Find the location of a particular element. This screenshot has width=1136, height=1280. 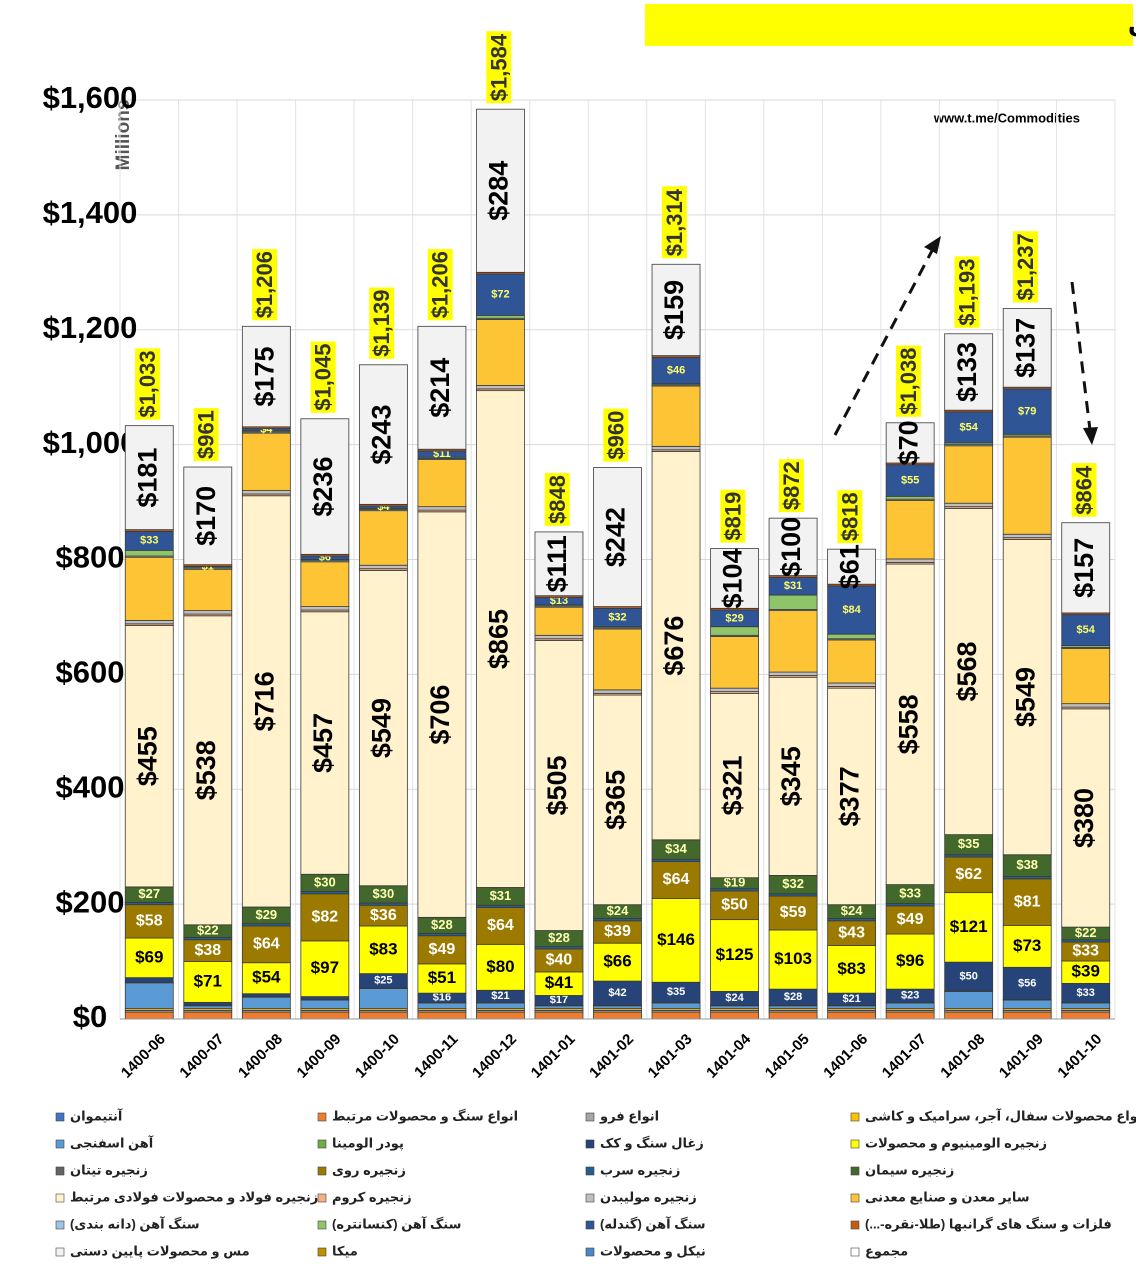

total-label-text: $819 is located at coordinates (732, 516).